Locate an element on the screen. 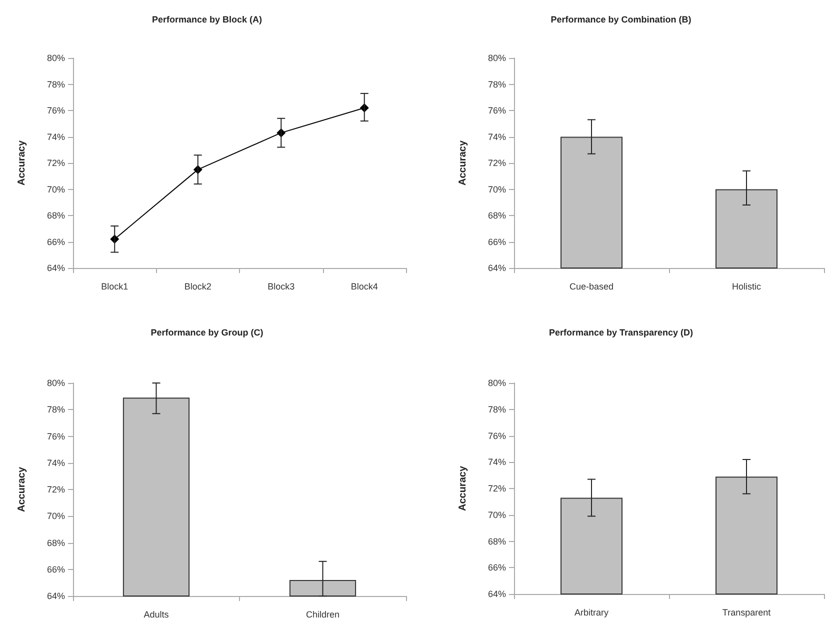  x-tick-label: Holistic is located at coordinates (747, 287).